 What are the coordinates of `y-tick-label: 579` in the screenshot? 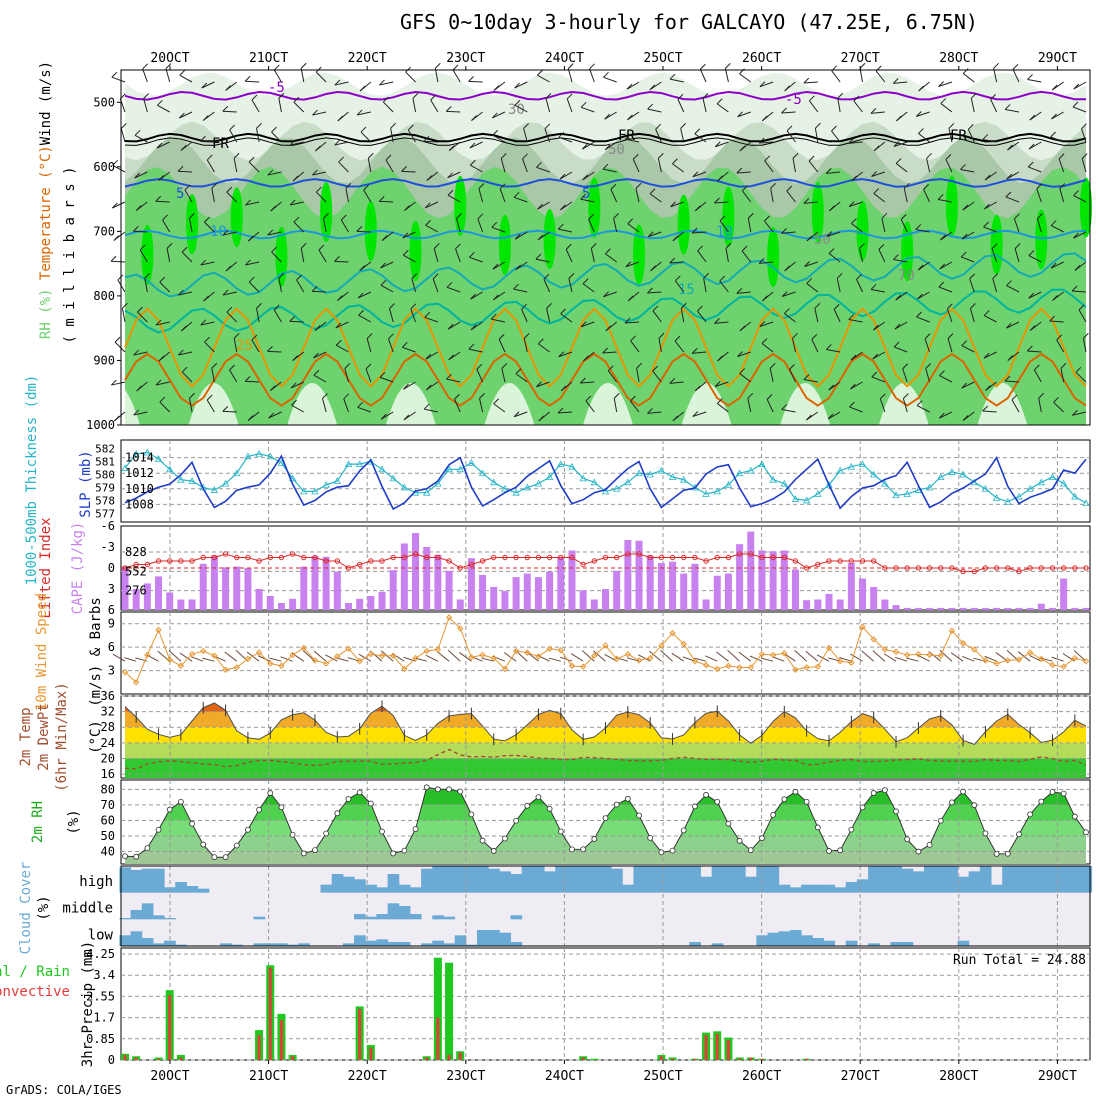 It's located at (105, 487).